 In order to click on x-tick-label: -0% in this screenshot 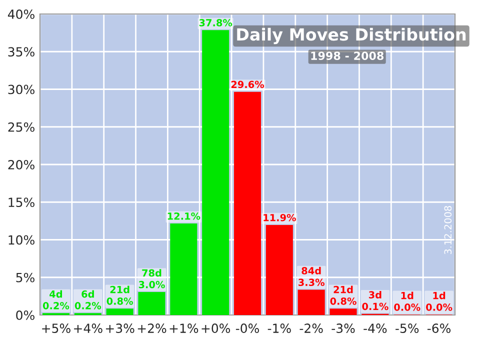, I will do `click(247, 329)`.